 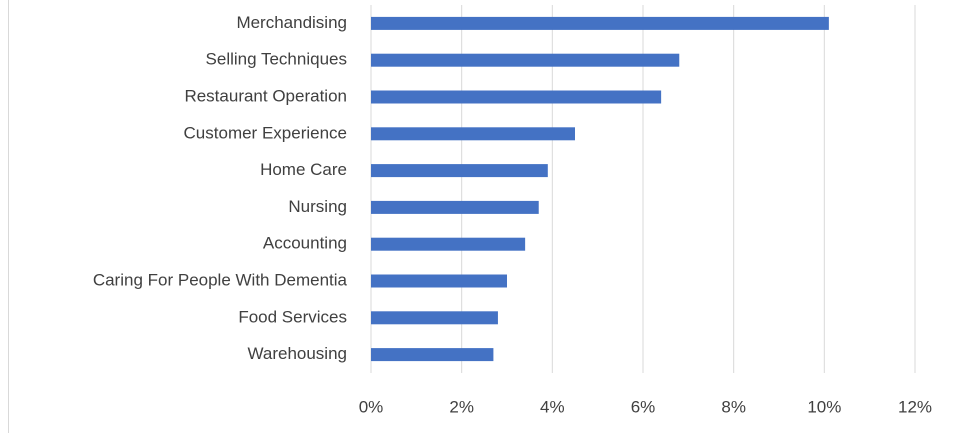 What do you see at coordinates (291, 22) in the screenshot?
I see `y-tick-label: Merchandising` at bounding box center [291, 22].